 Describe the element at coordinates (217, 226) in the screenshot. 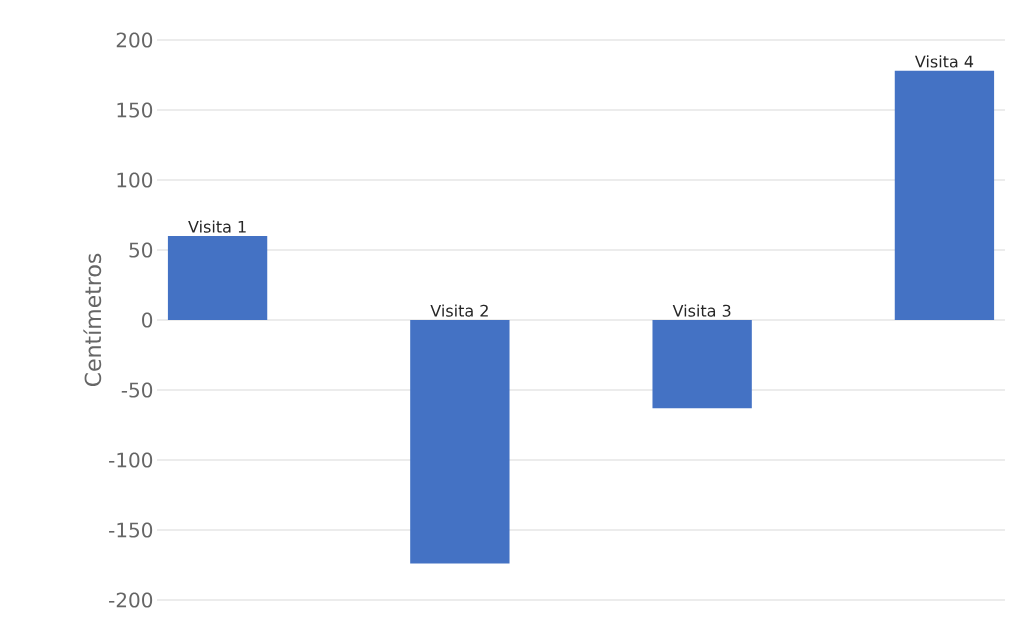

I see `x-tick-label: Visita 1` at that location.